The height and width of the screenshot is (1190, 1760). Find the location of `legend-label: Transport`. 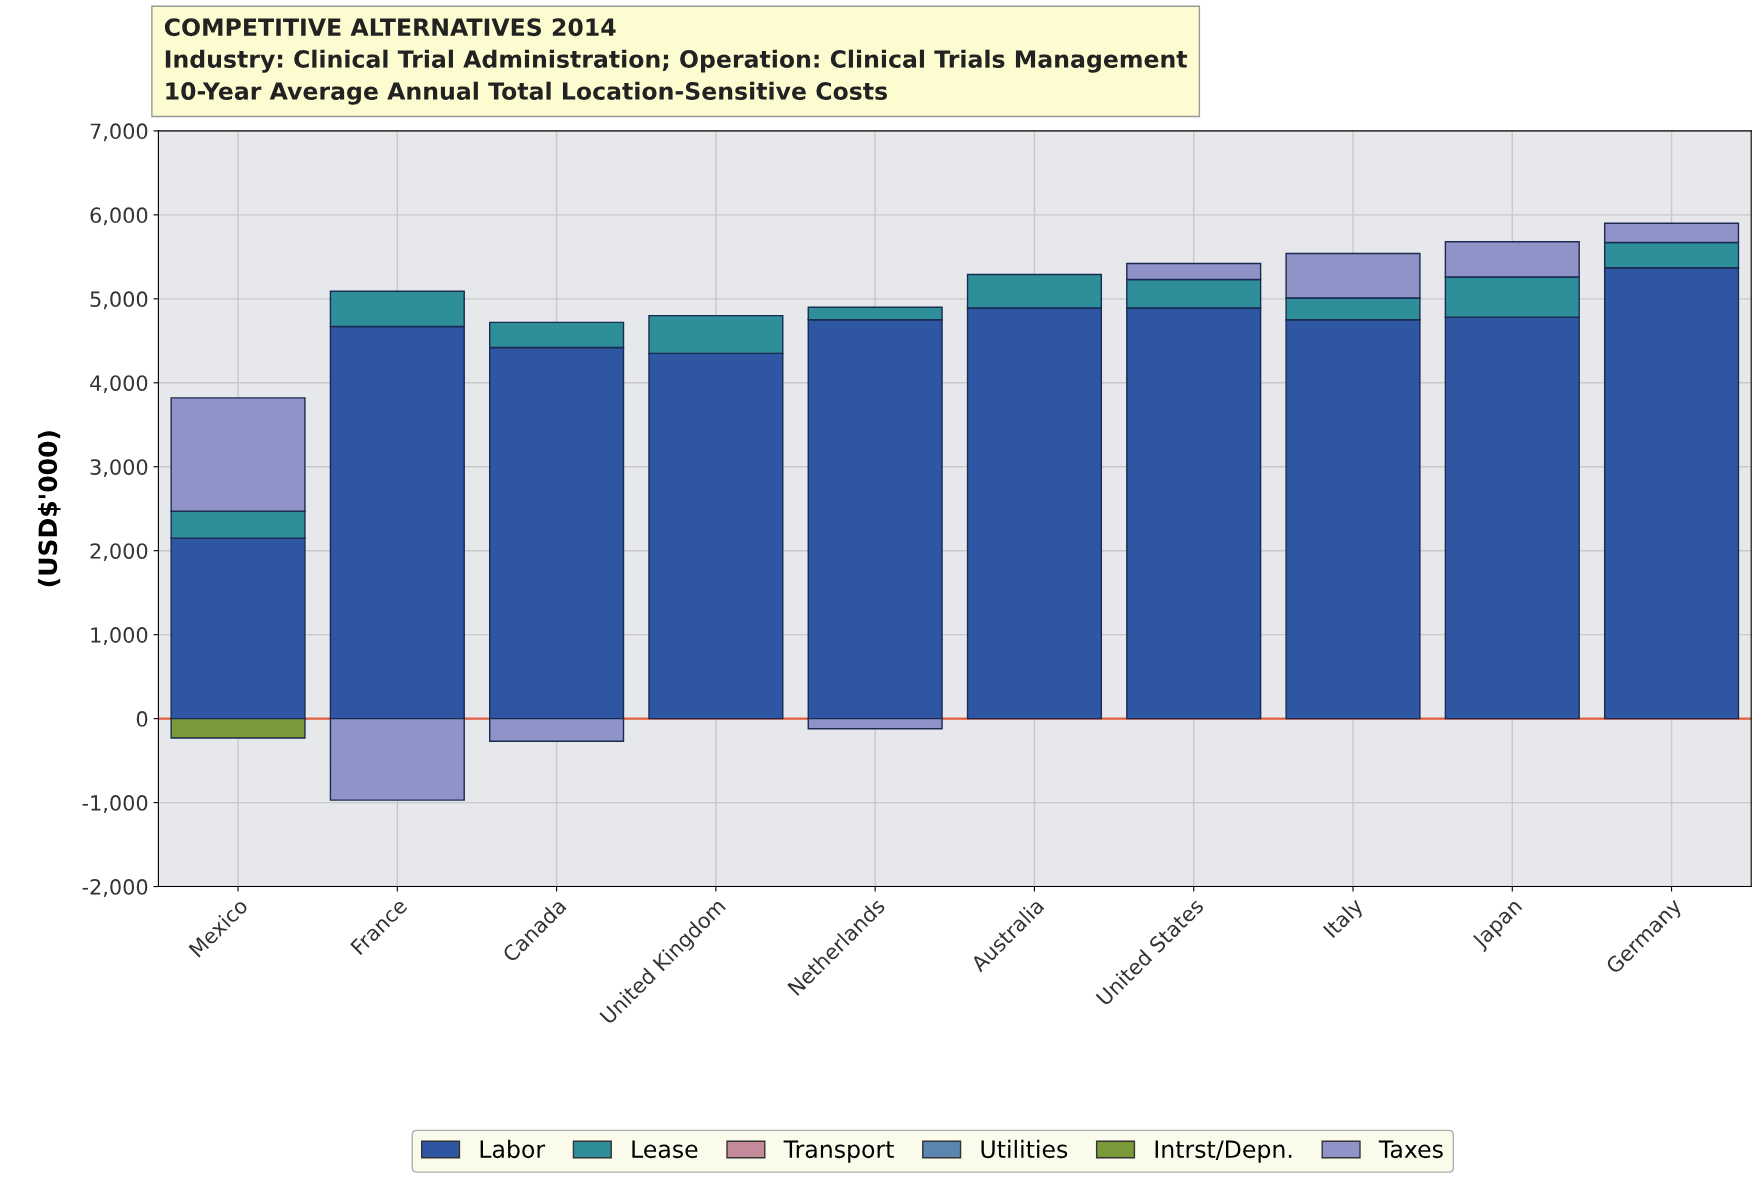

legend-label: Transport is located at coordinates (838, 1151).